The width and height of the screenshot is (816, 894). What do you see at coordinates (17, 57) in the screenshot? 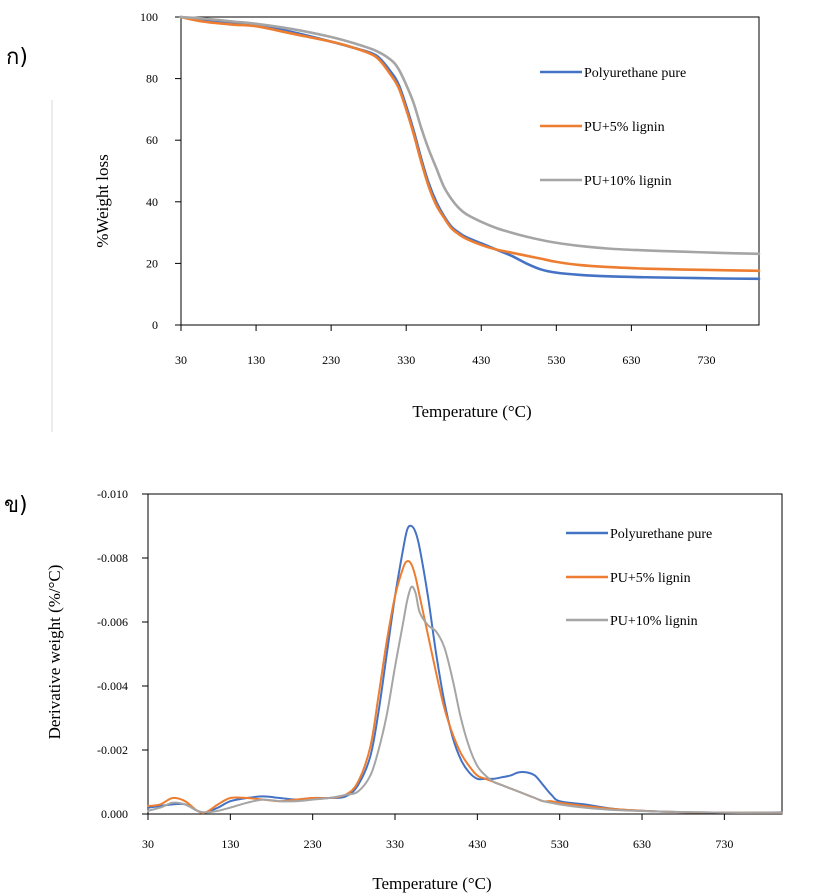
I see `panel-a-label: ก)` at bounding box center [17, 57].